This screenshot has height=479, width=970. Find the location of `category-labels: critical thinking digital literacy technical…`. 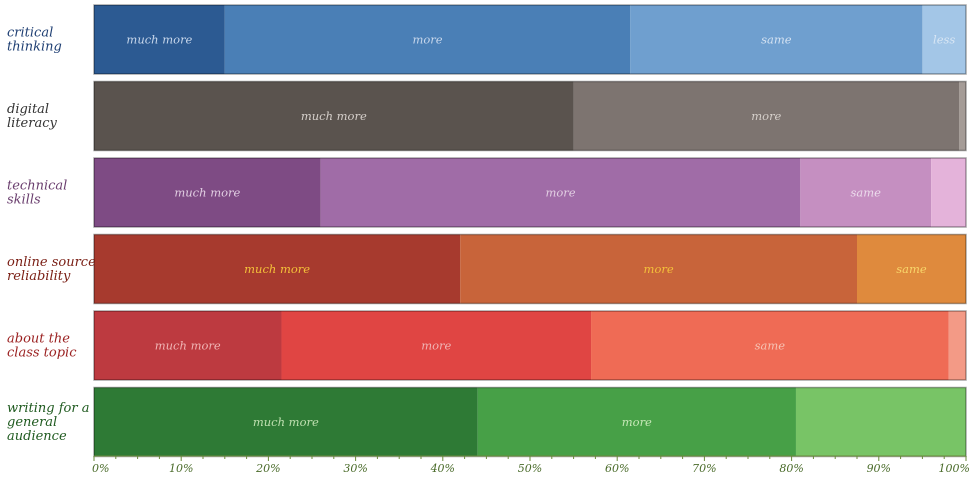

category-labels: critical thinking digital literacy technical… is located at coordinates (51, 235).